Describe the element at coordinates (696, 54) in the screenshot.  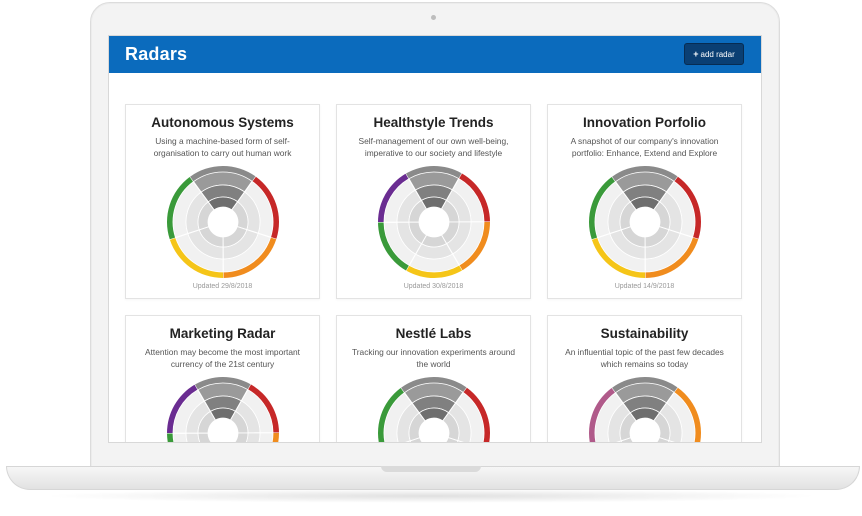
I see `plus-icon: +` at that location.